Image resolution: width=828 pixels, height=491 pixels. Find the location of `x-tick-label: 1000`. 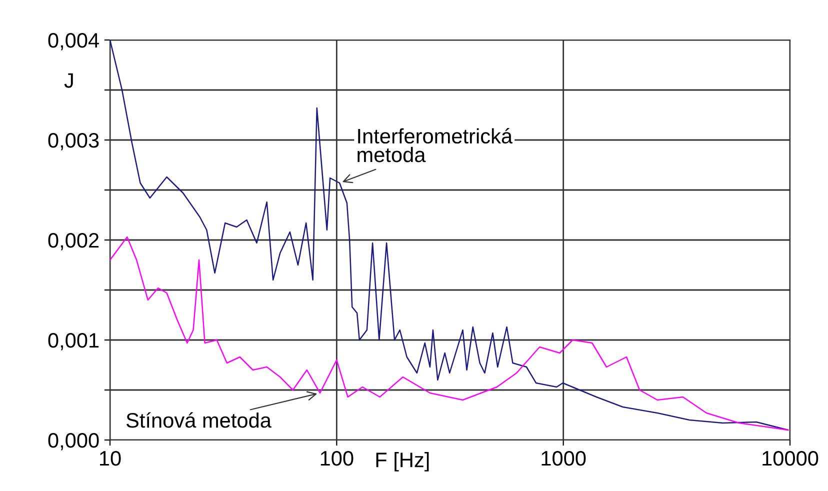

x-tick-label: 1000 is located at coordinates (564, 458).